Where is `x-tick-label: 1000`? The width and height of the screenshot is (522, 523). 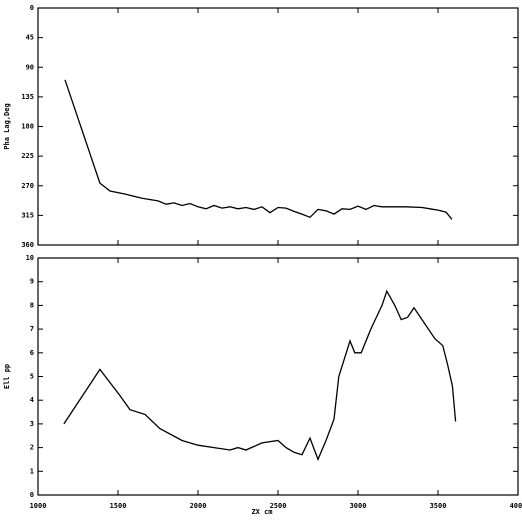
x-tick-label: 1000 is located at coordinates (38, 506).